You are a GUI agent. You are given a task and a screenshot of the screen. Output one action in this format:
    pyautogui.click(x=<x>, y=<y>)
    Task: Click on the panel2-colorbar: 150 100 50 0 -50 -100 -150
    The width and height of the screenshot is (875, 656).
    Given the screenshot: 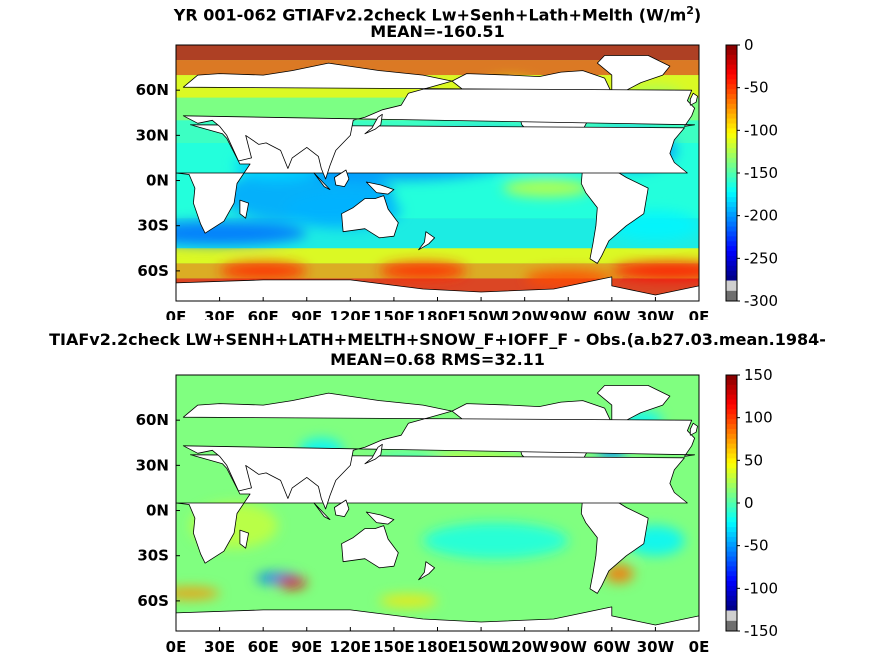 What is the action you would take?
    pyautogui.click(x=751, y=503)
    